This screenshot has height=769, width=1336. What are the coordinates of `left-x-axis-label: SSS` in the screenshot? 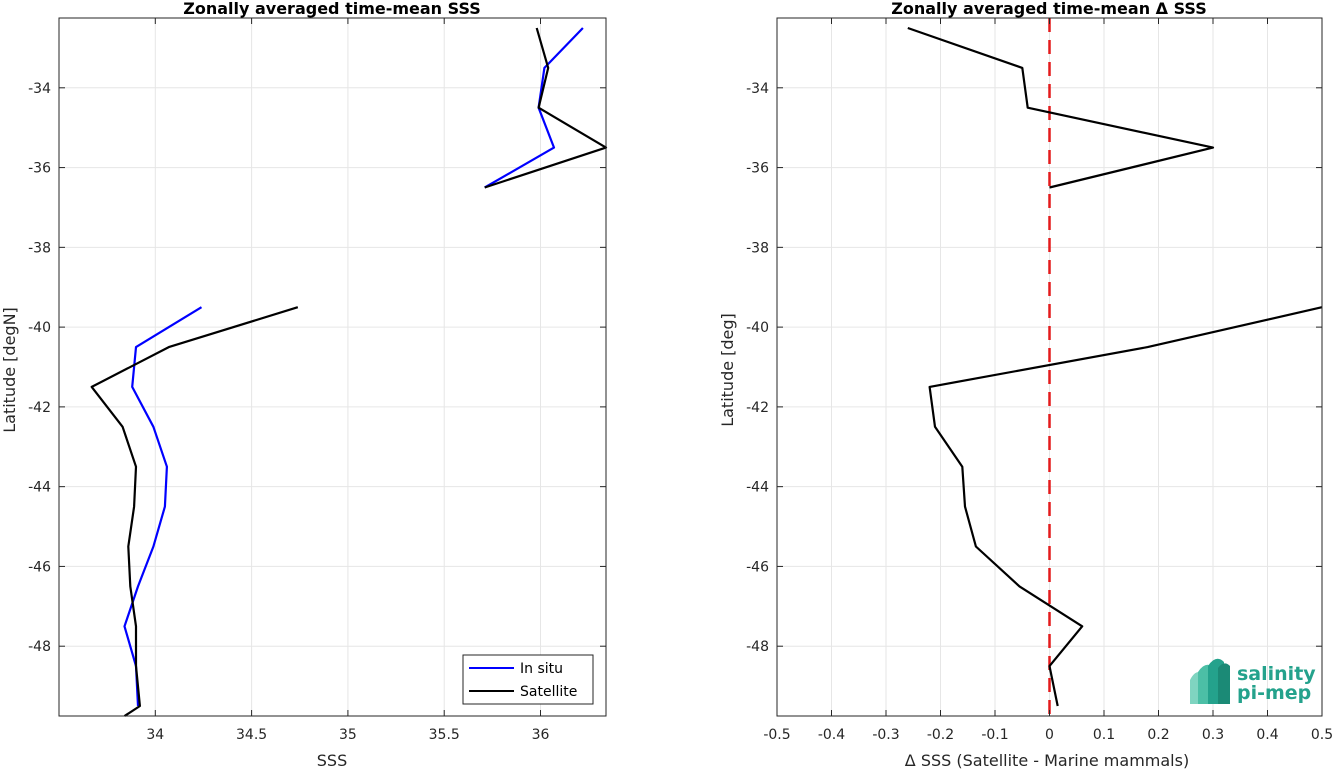 It's located at (332, 760).